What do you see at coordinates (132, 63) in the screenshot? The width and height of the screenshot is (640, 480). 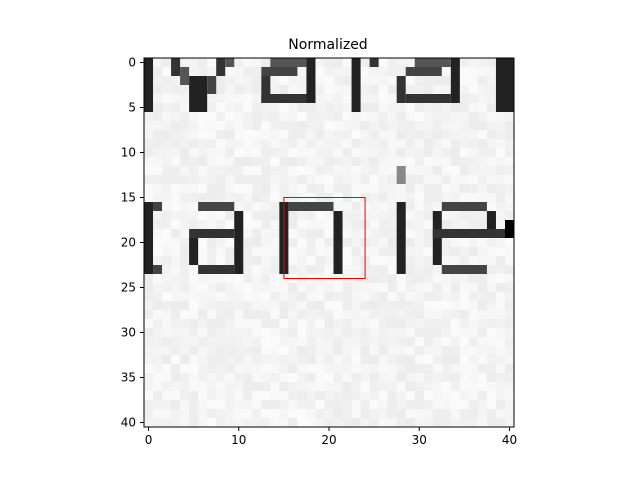 I see `y-tick-label: 0` at bounding box center [132, 63].